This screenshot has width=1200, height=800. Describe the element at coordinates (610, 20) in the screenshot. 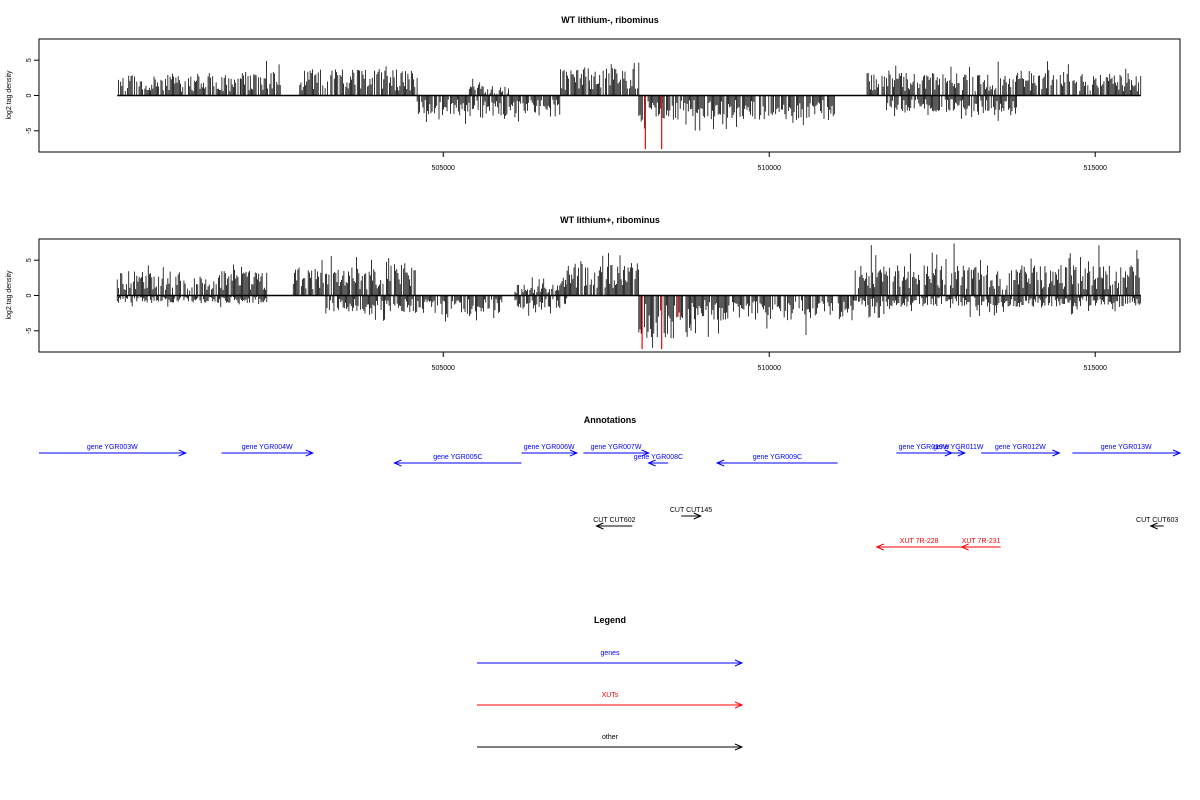

I see `panel-1-title: WT lithium-, ribominus` at that location.